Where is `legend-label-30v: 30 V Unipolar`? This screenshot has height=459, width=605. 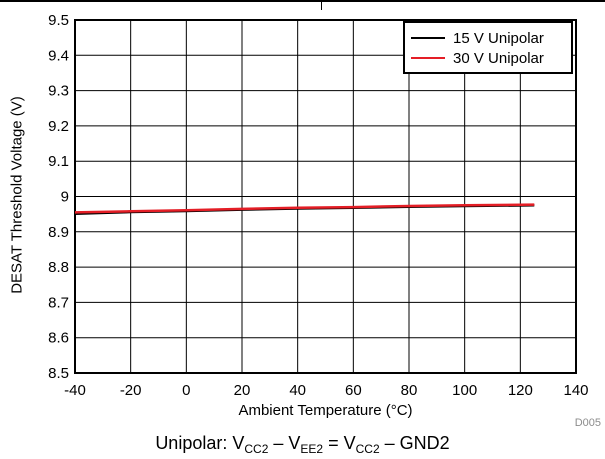
legend-label-30v: 30 V Unipolar is located at coordinates (498, 58).